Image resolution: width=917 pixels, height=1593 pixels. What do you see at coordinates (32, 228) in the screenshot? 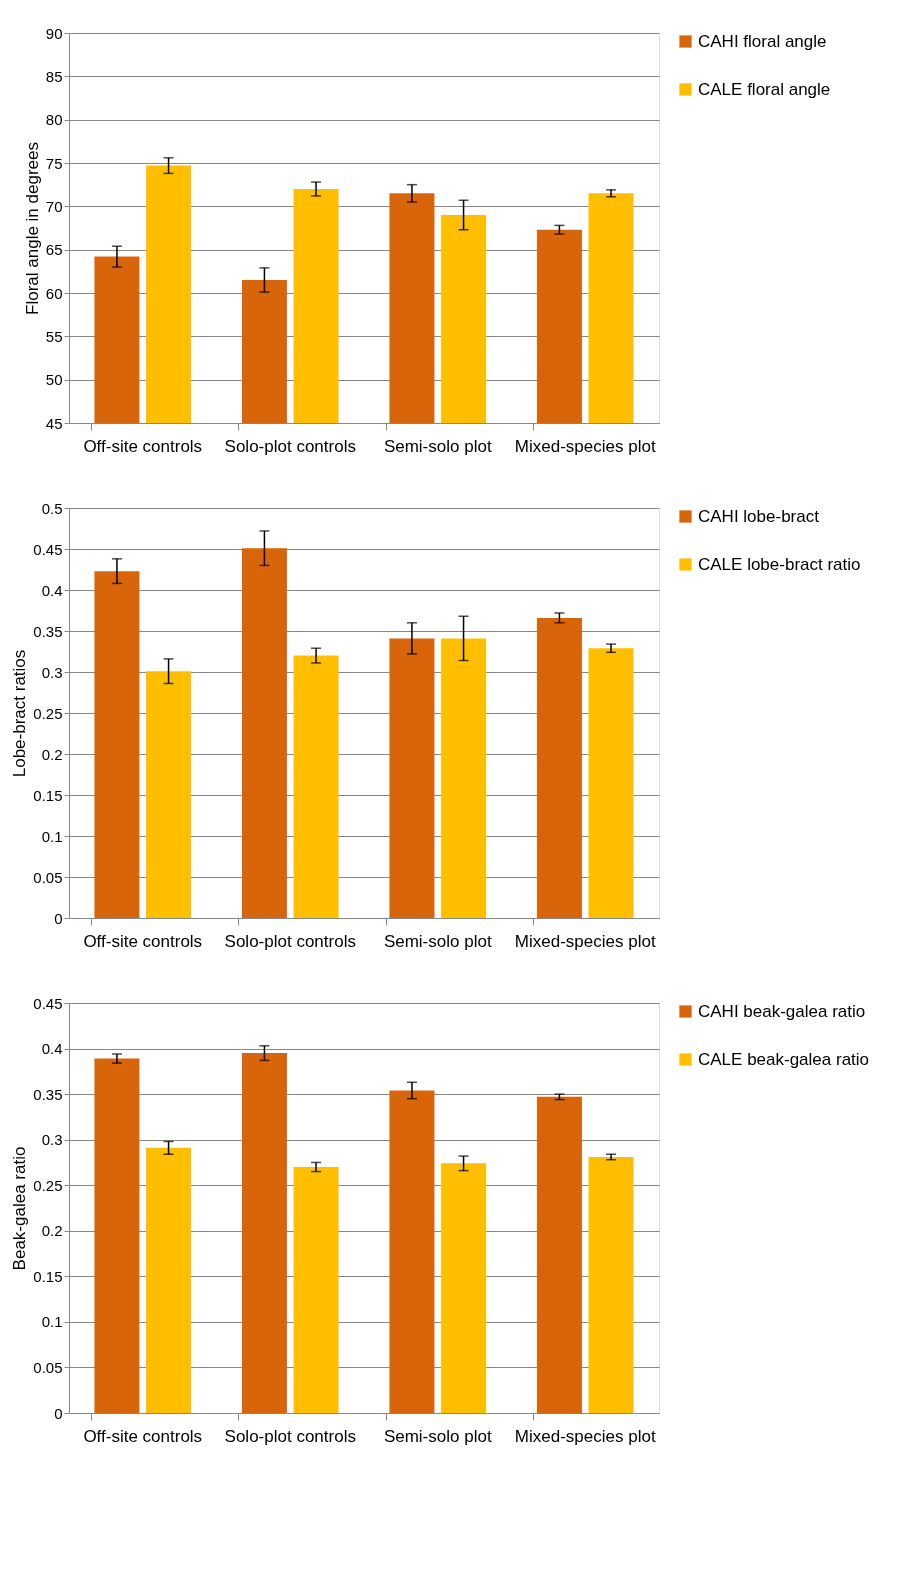
I see `y-axis-title: Floral angle in degrees` at bounding box center [32, 228].